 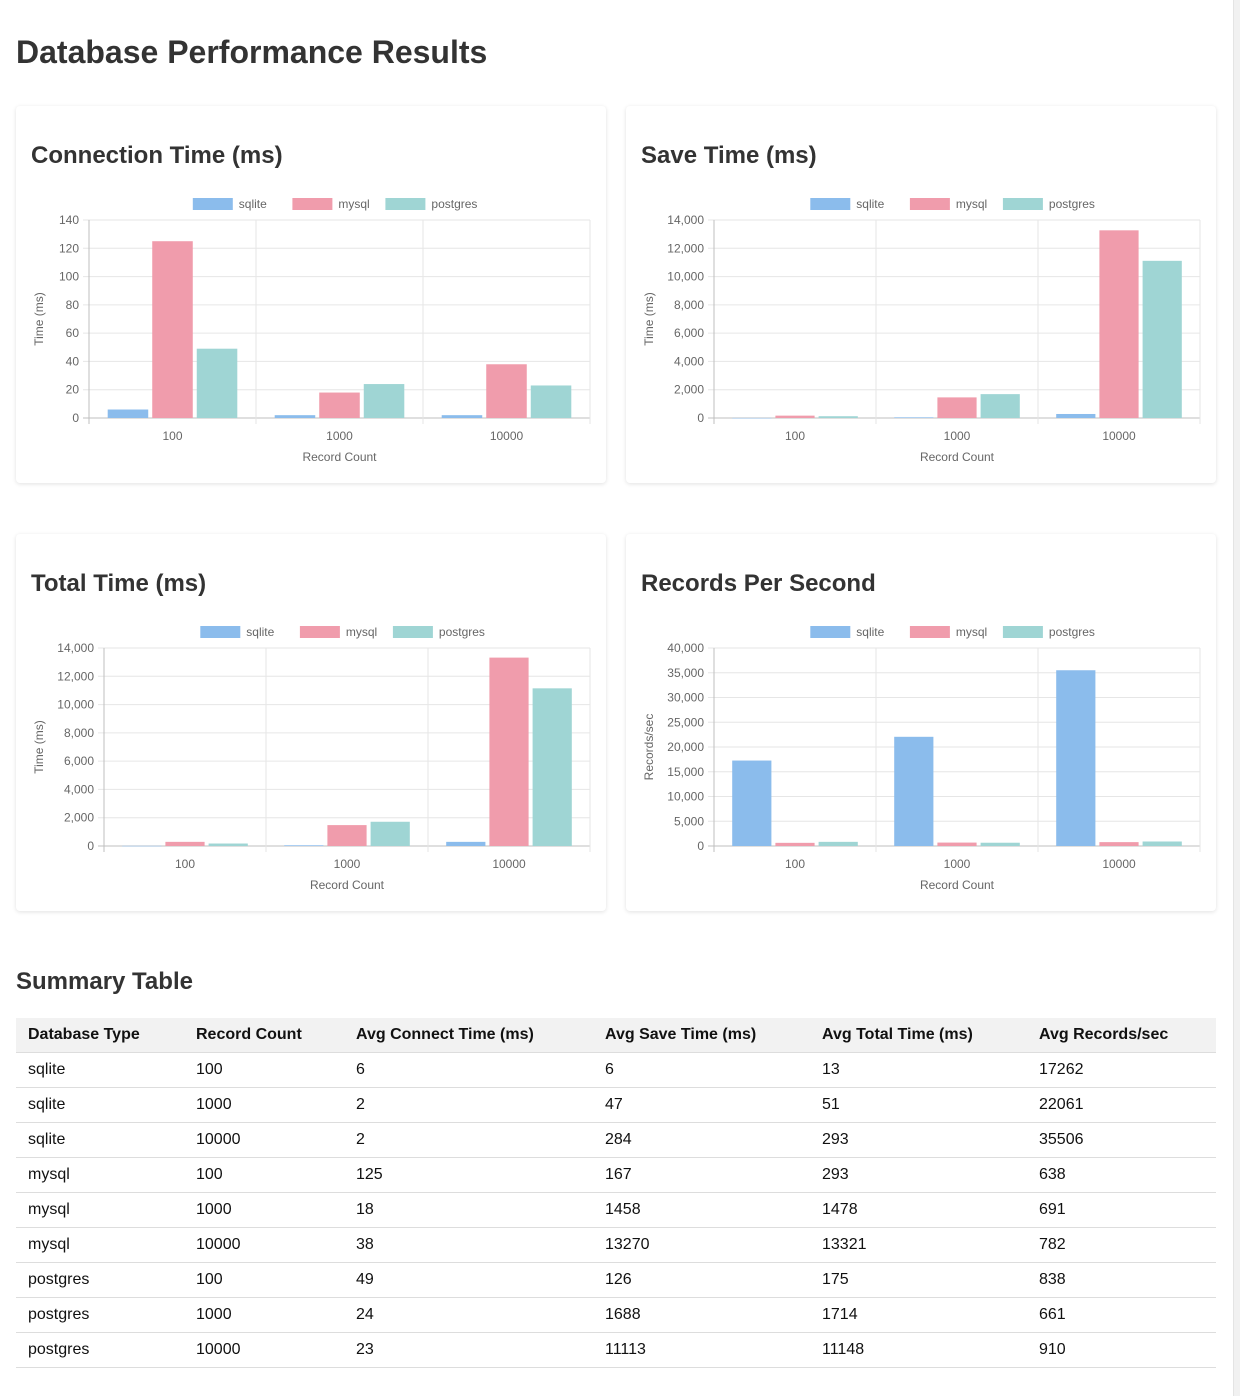 What do you see at coordinates (685, 648) in the screenshot?
I see `y-tick-label: 40,000` at bounding box center [685, 648].